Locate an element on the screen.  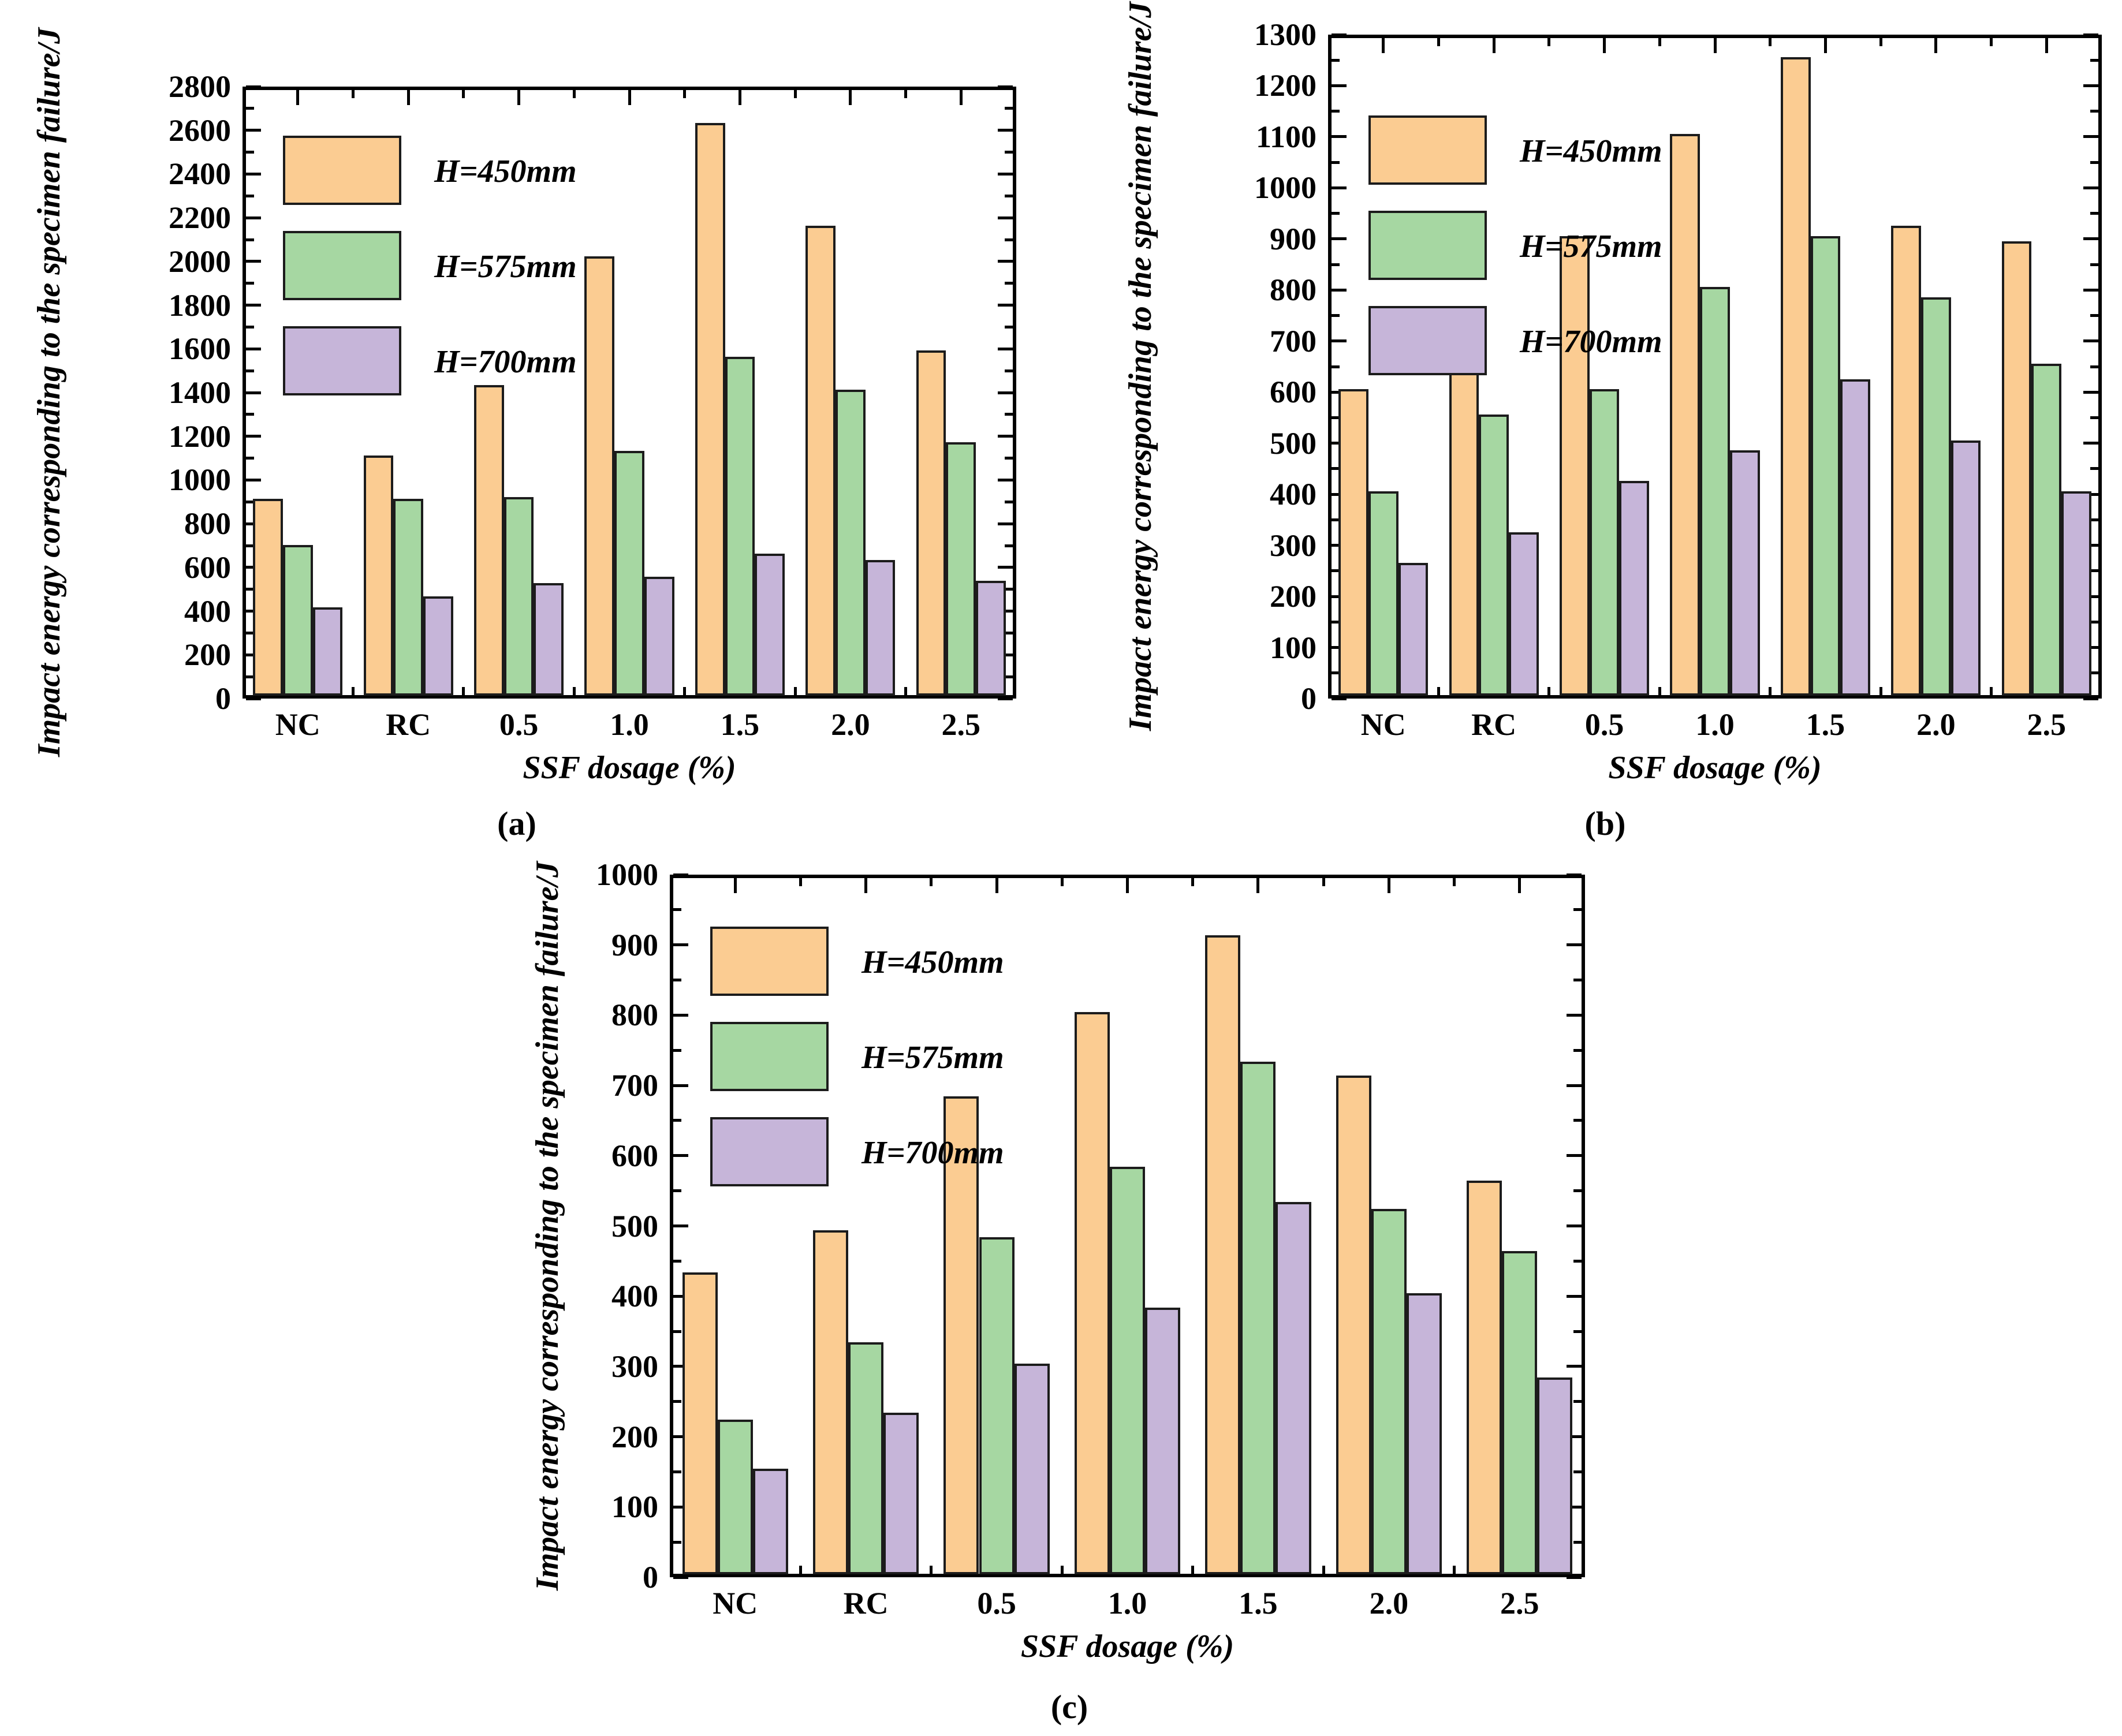
y-tick-label: 100 is located at coordinates (1293, 647).